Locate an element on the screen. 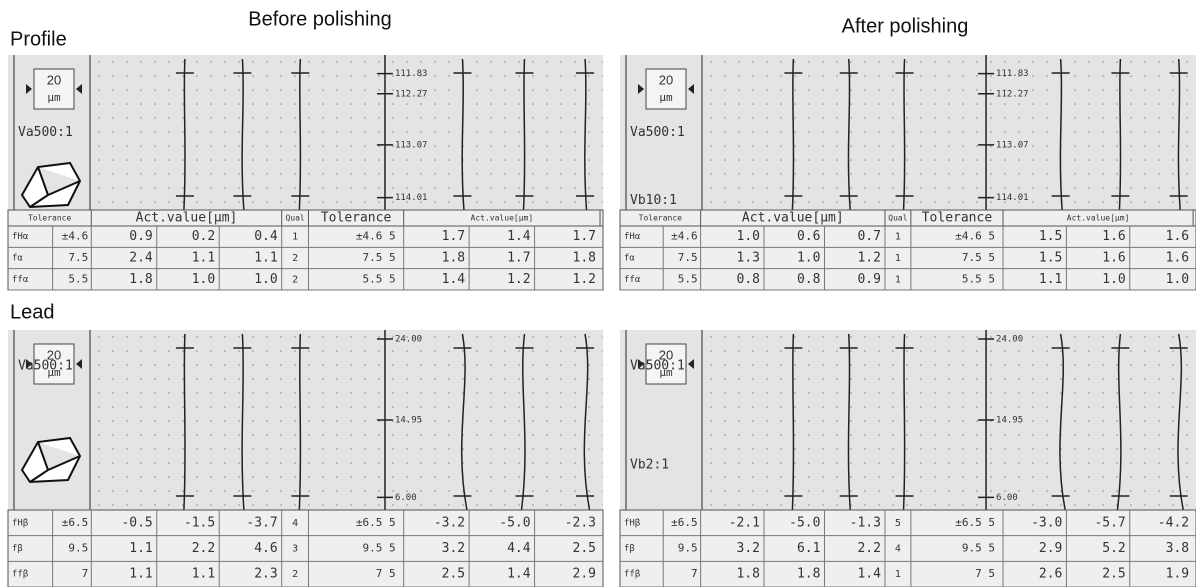  axis-label: 112.27 is located at coordinates (411, 94).